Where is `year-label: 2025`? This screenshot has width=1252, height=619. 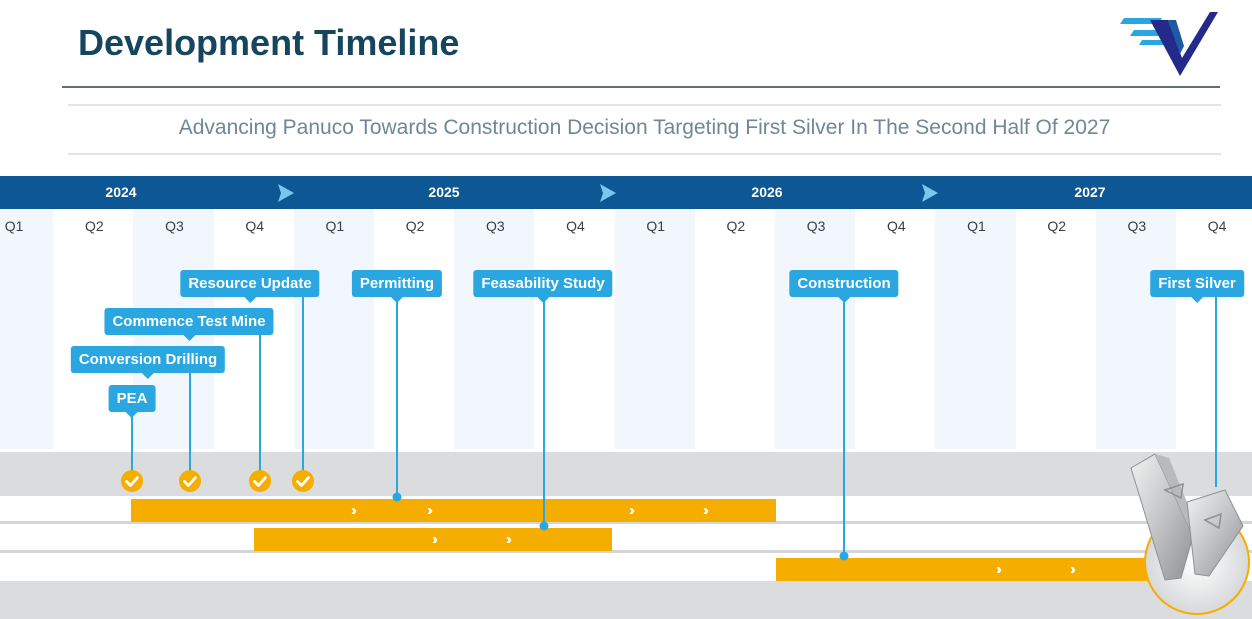 year-label: 2025 is located at coordinates (444, 192).